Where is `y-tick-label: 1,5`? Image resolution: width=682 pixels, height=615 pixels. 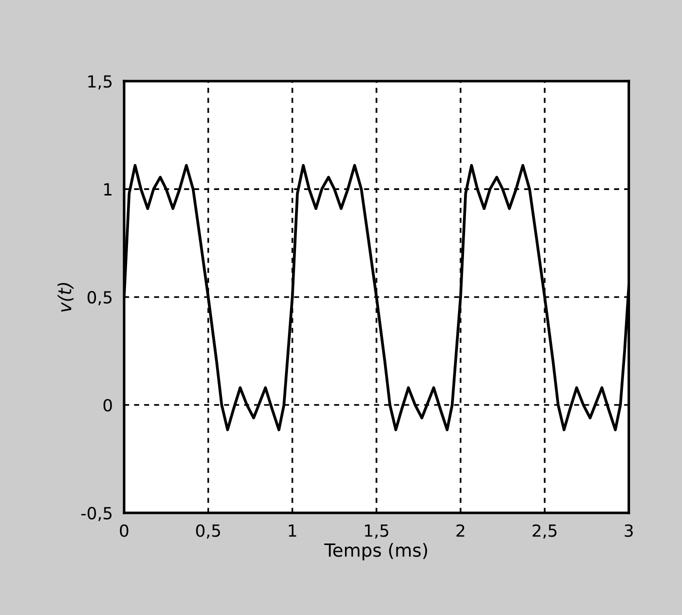
y-tick-label: 1,5 is located at coordinates (100, 82).